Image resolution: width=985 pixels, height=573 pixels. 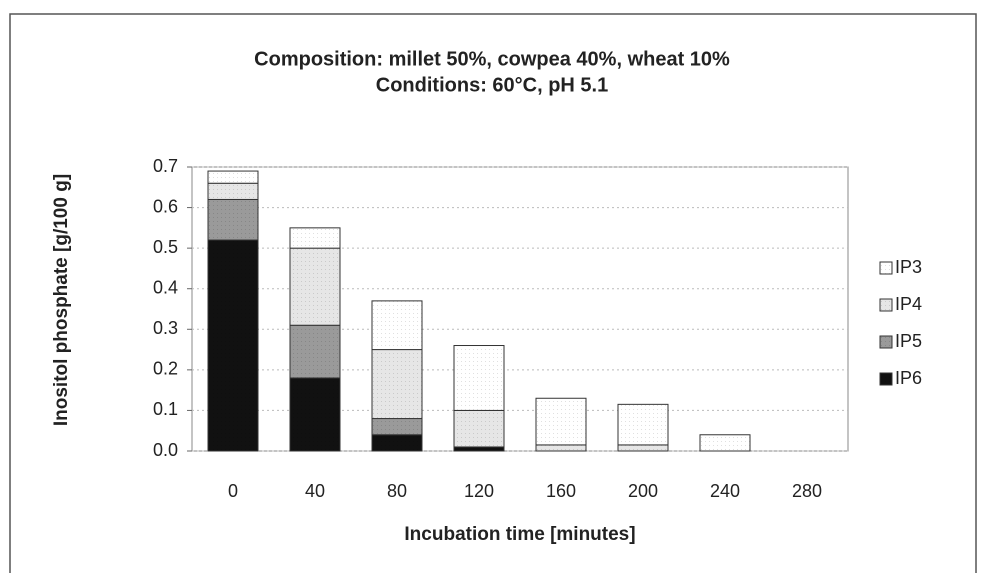 What do you see at coordinates (519, 534) in the screenshot?
I see `x-axis-title: Incubation time [minutes]` at bounding box center [519, 534].